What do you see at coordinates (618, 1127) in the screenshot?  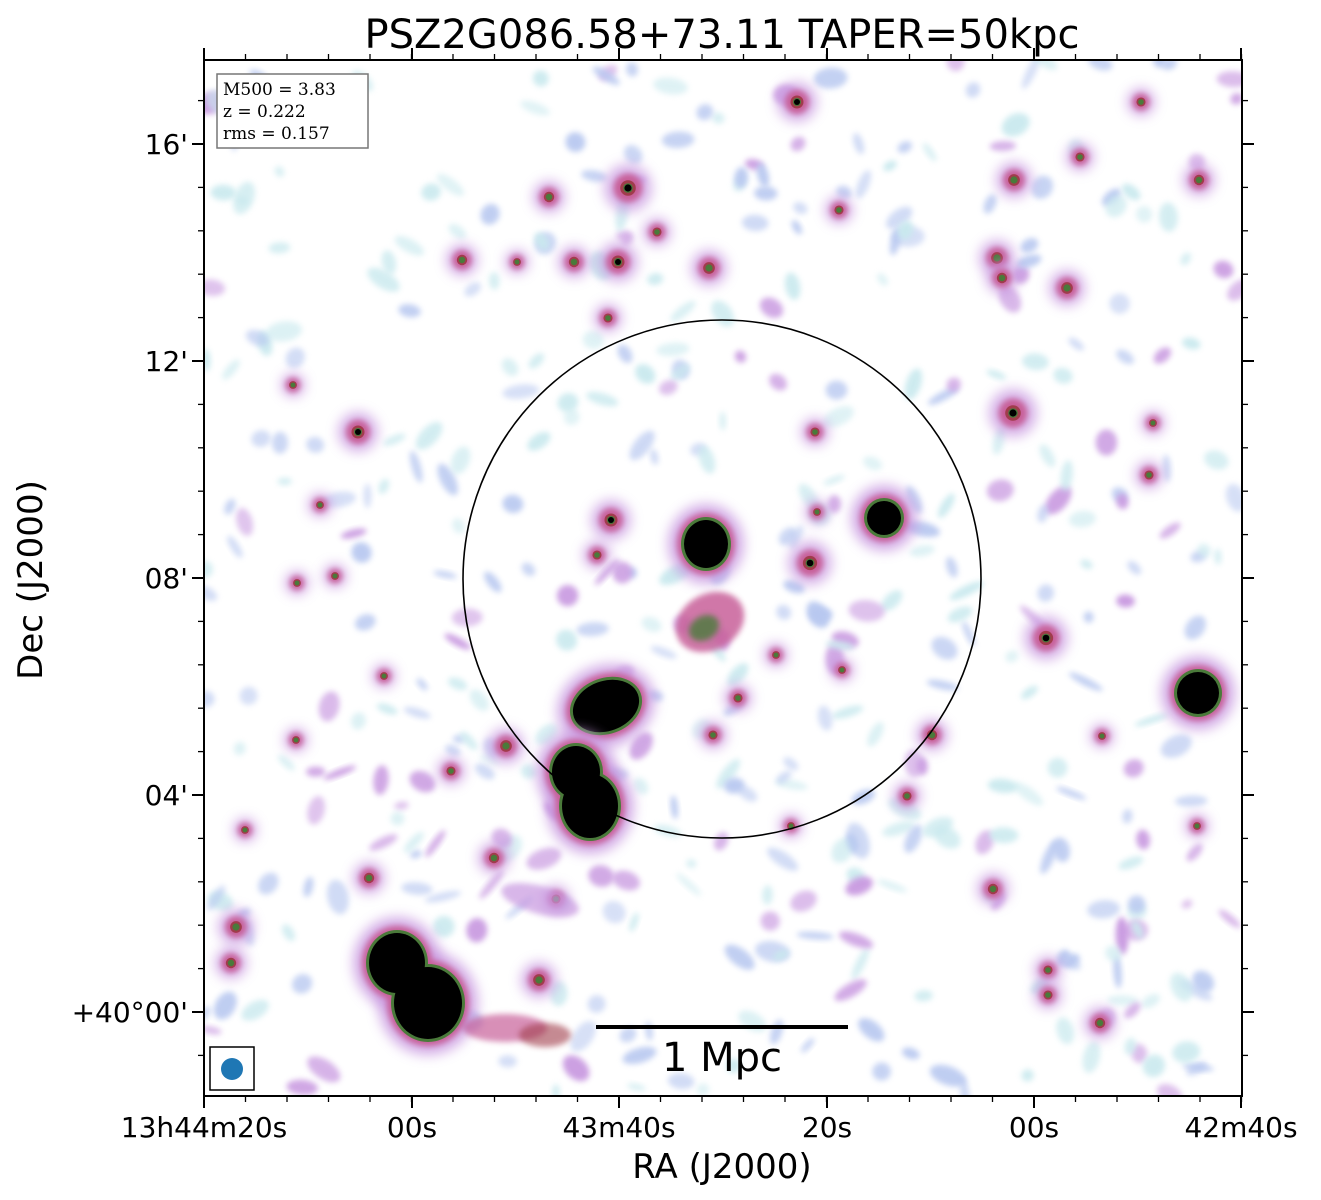 I see `x-tick-label: 43m40s` at bounding box center [618, 1127].